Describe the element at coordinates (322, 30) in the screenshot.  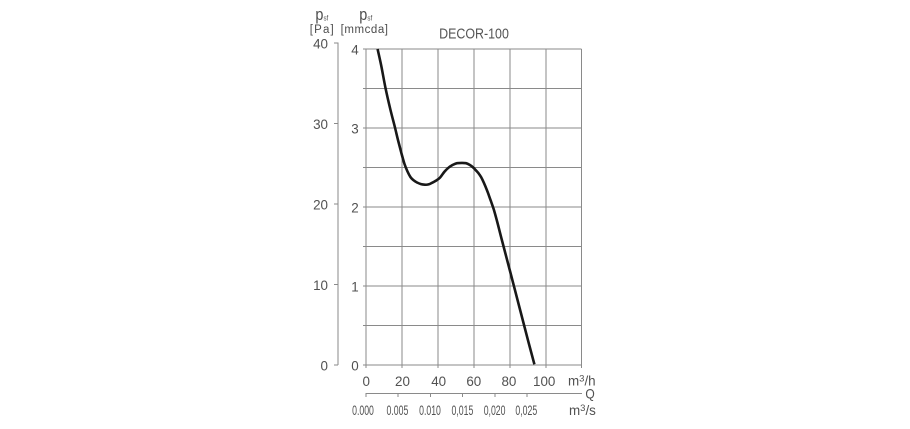
I see `svg-text: [Pa]` at that location.